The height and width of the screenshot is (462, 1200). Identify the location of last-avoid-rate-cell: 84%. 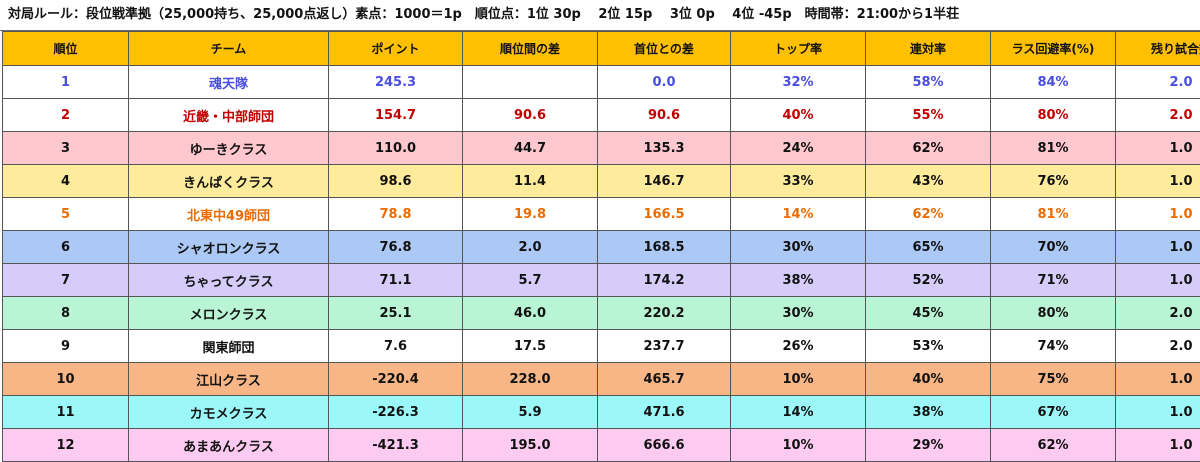
(1053, 82).